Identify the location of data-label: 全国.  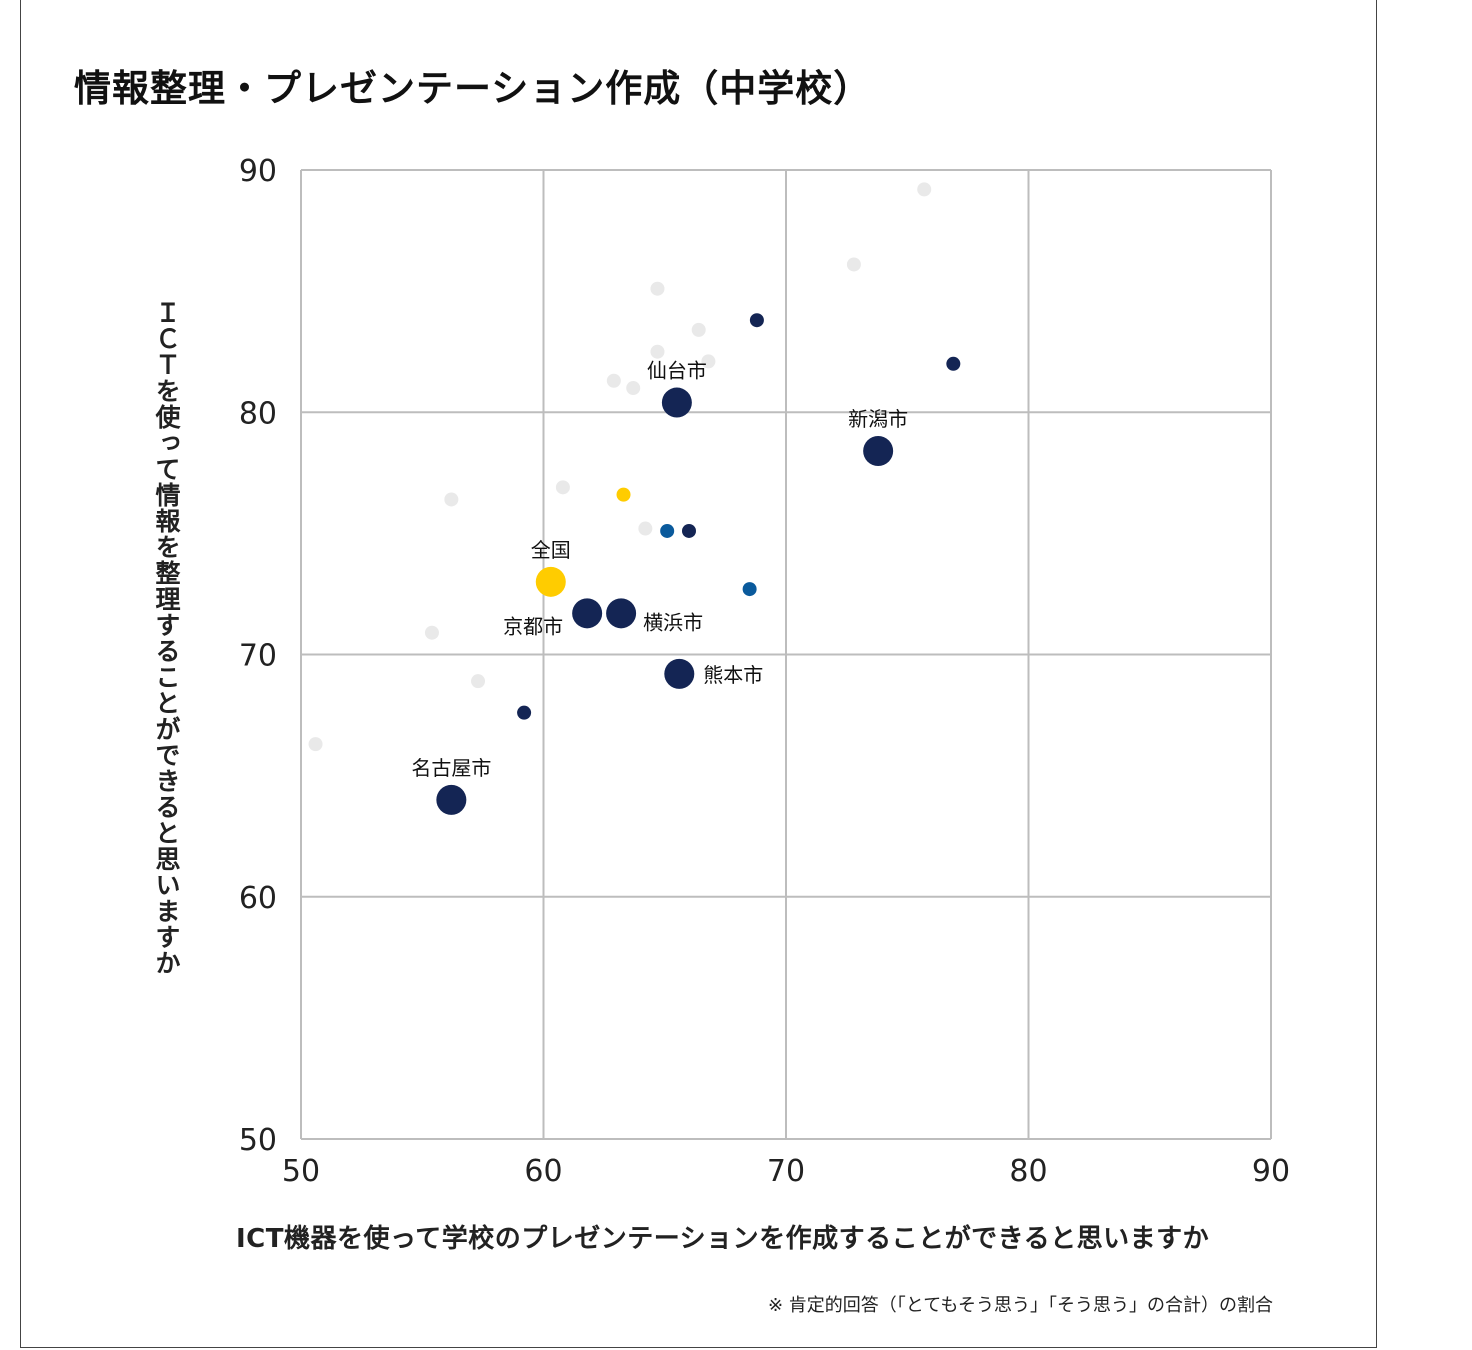
(551, 550).